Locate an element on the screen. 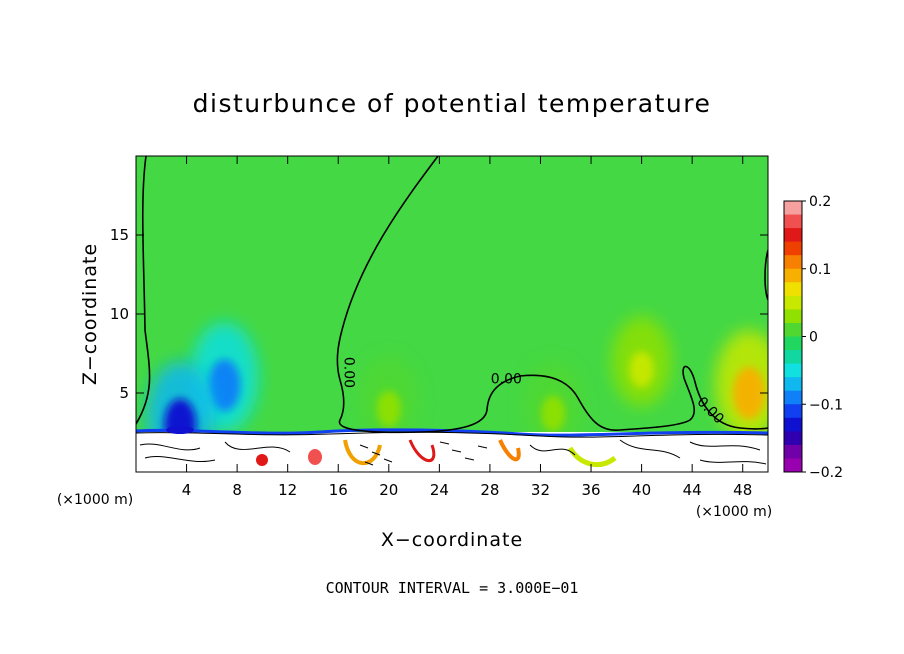  colorbar-tick-label: 0.2 is located at coordinates (820, 202).